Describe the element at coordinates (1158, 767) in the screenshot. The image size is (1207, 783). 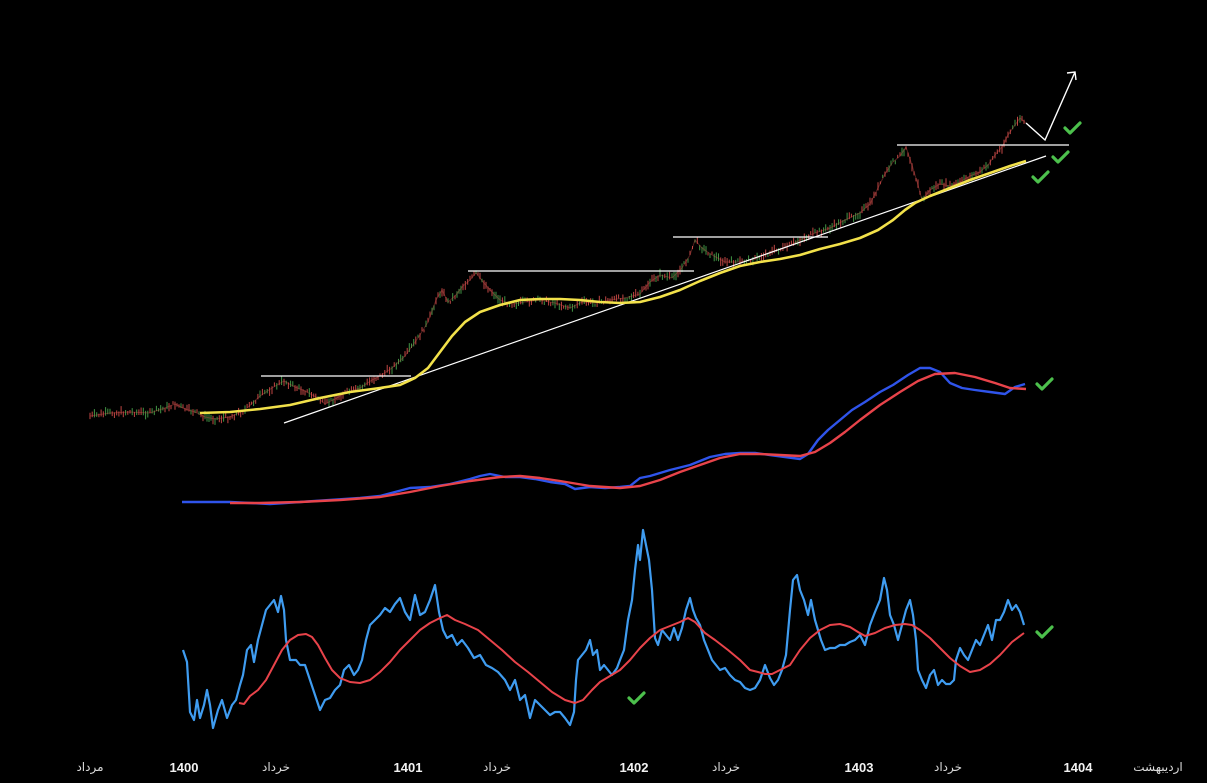
I see `x-axis-month-label: اردیبهشت` at that location.